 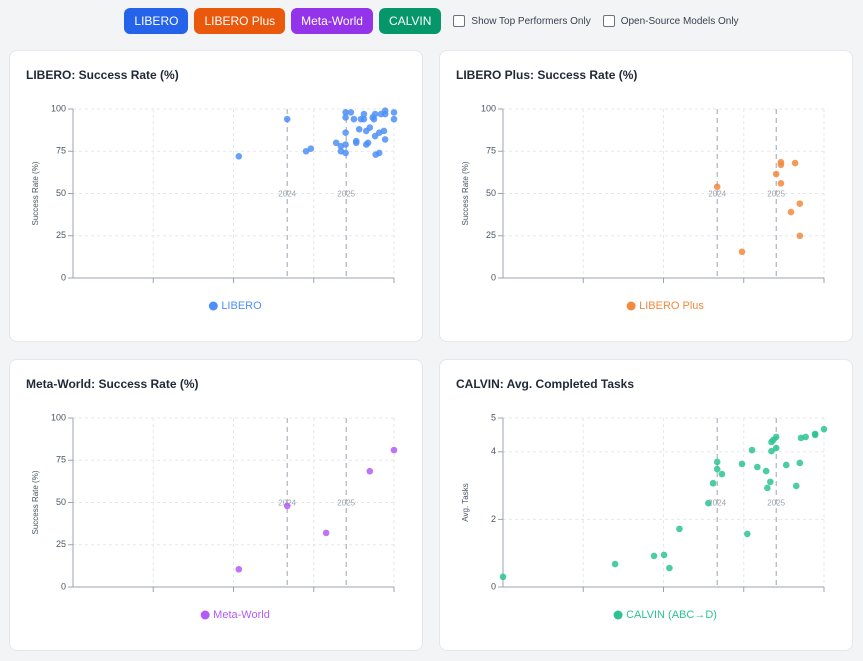 What do you see at coordinates (410, 21) in the screenshot?
I see `filter-button: CALVIN` at bounding box center [410, 21].